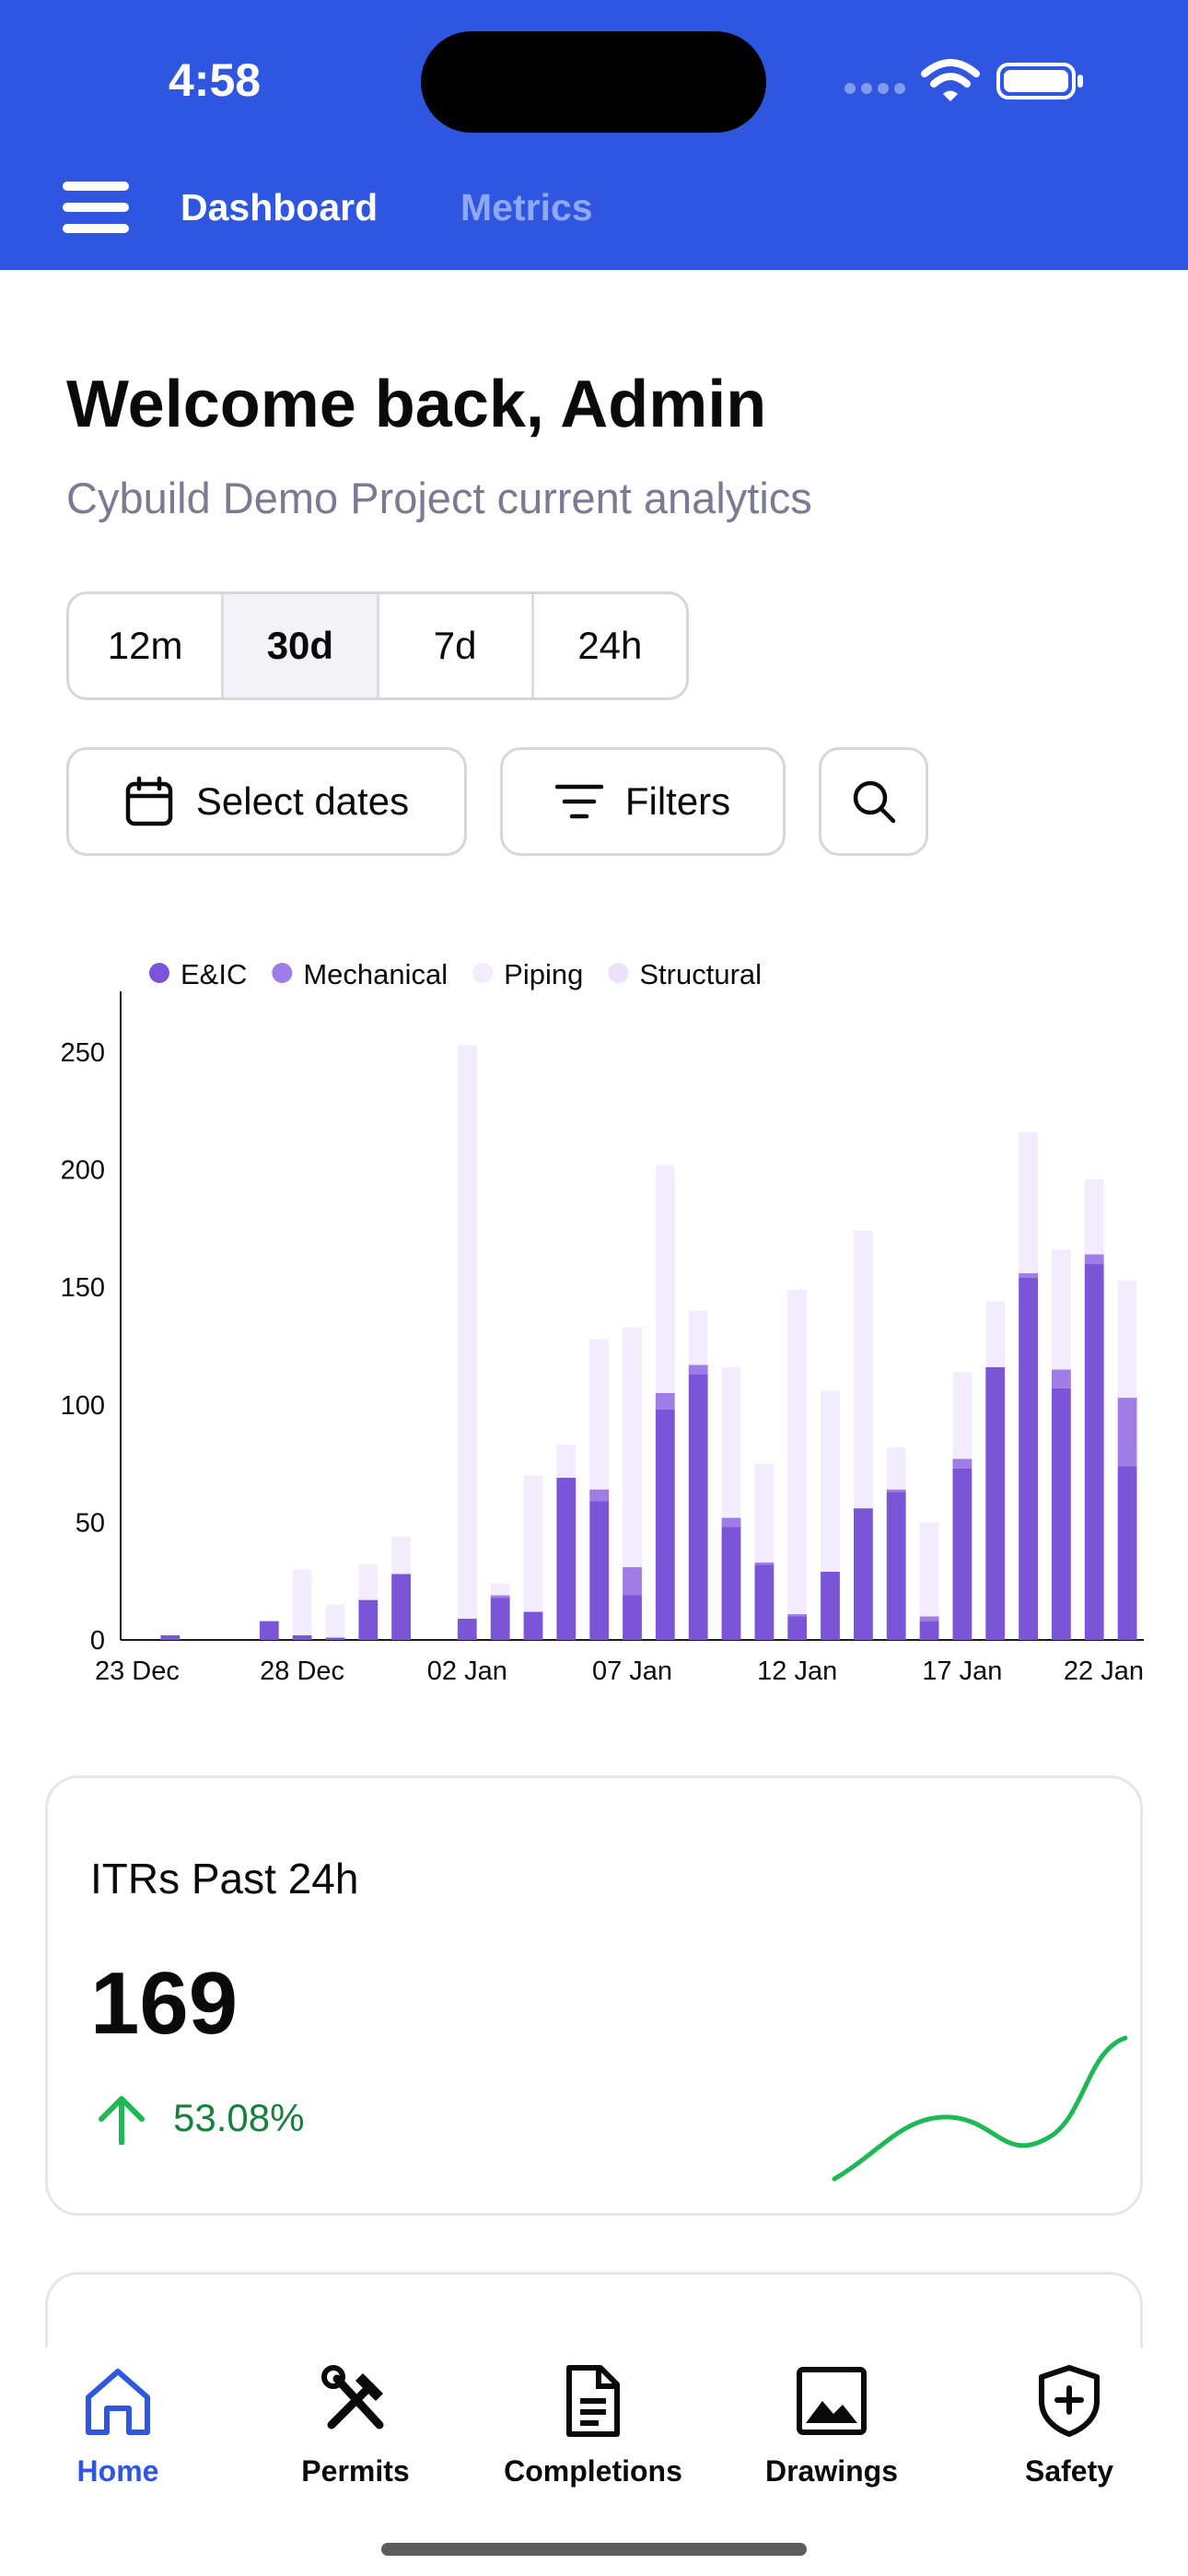  I want to click on time-range-selector: 12m 30d 7d 24h, so click(377, 645).